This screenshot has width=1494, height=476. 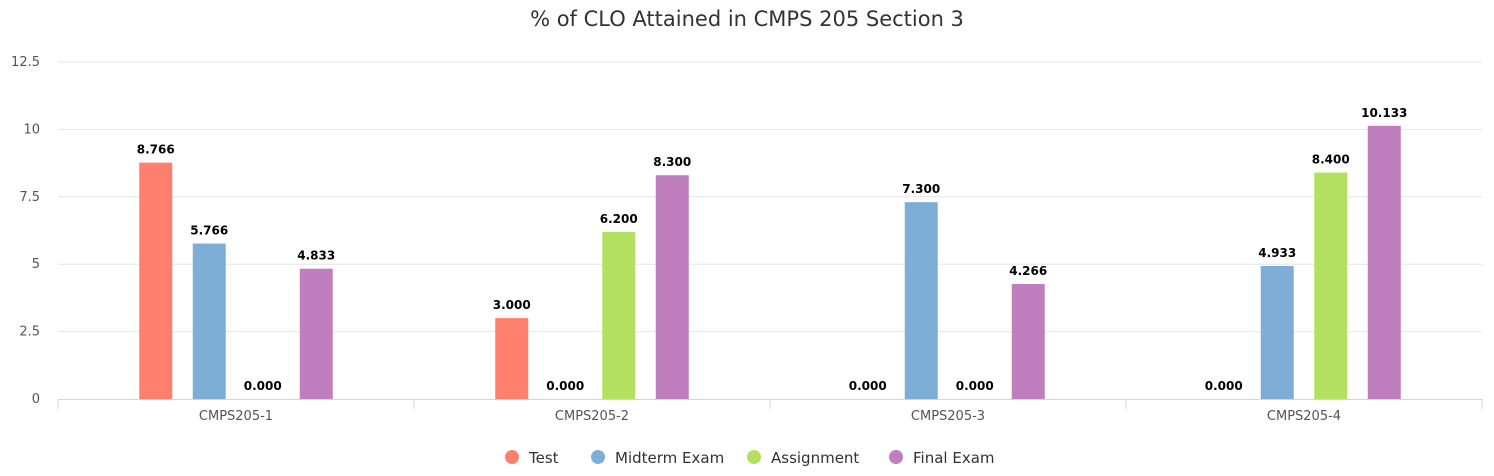 What do you see at coordinates (1277, 253) in the screenshot?
I see `data-label: 4.933` at bounding box center [1277, 253].